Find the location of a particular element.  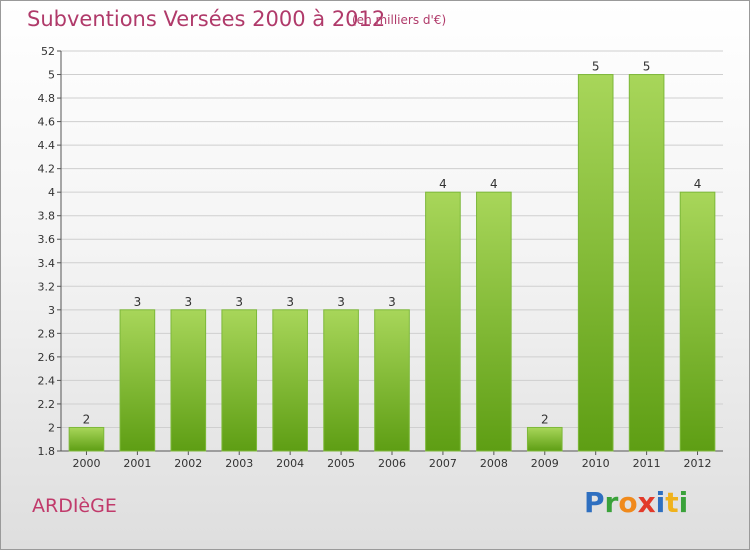

y-tick-label: 3.4 is located at coordinates (47, 263).